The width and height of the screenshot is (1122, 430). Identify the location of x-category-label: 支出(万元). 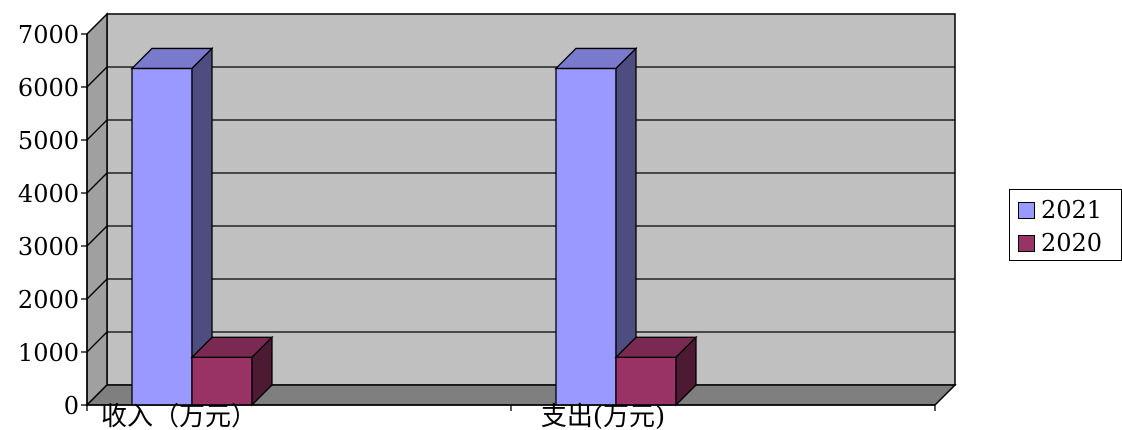
(603, 416).